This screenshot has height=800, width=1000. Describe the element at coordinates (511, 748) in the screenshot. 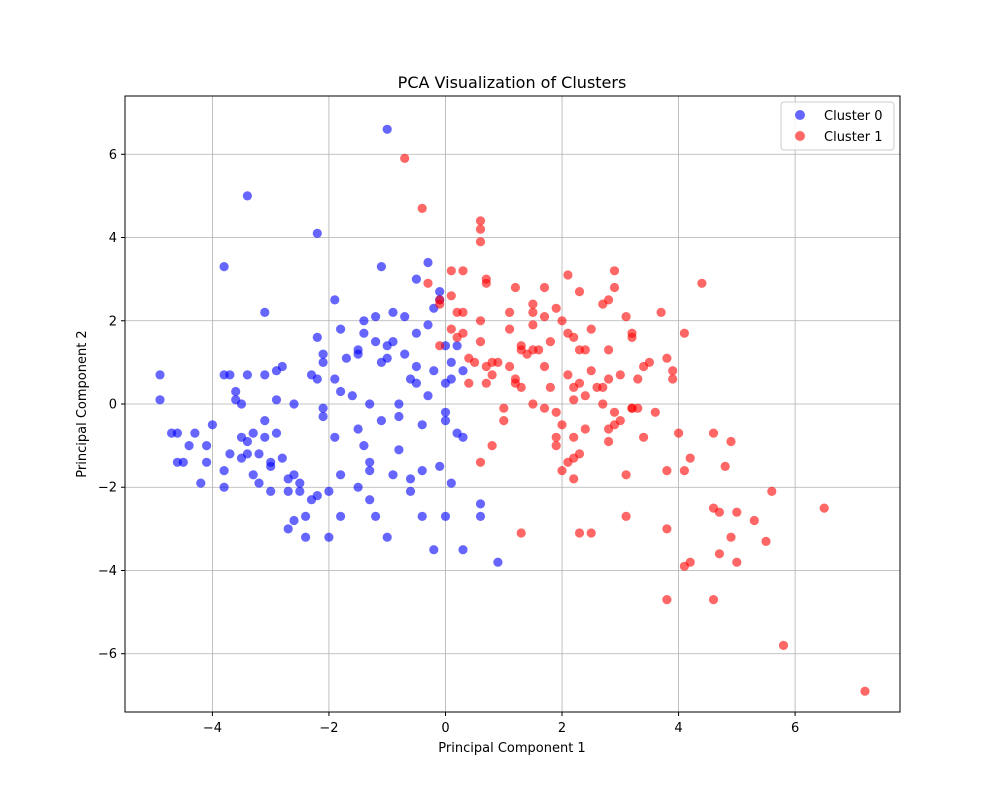

I see `x-axis-label: Principal Component 1` at that location.